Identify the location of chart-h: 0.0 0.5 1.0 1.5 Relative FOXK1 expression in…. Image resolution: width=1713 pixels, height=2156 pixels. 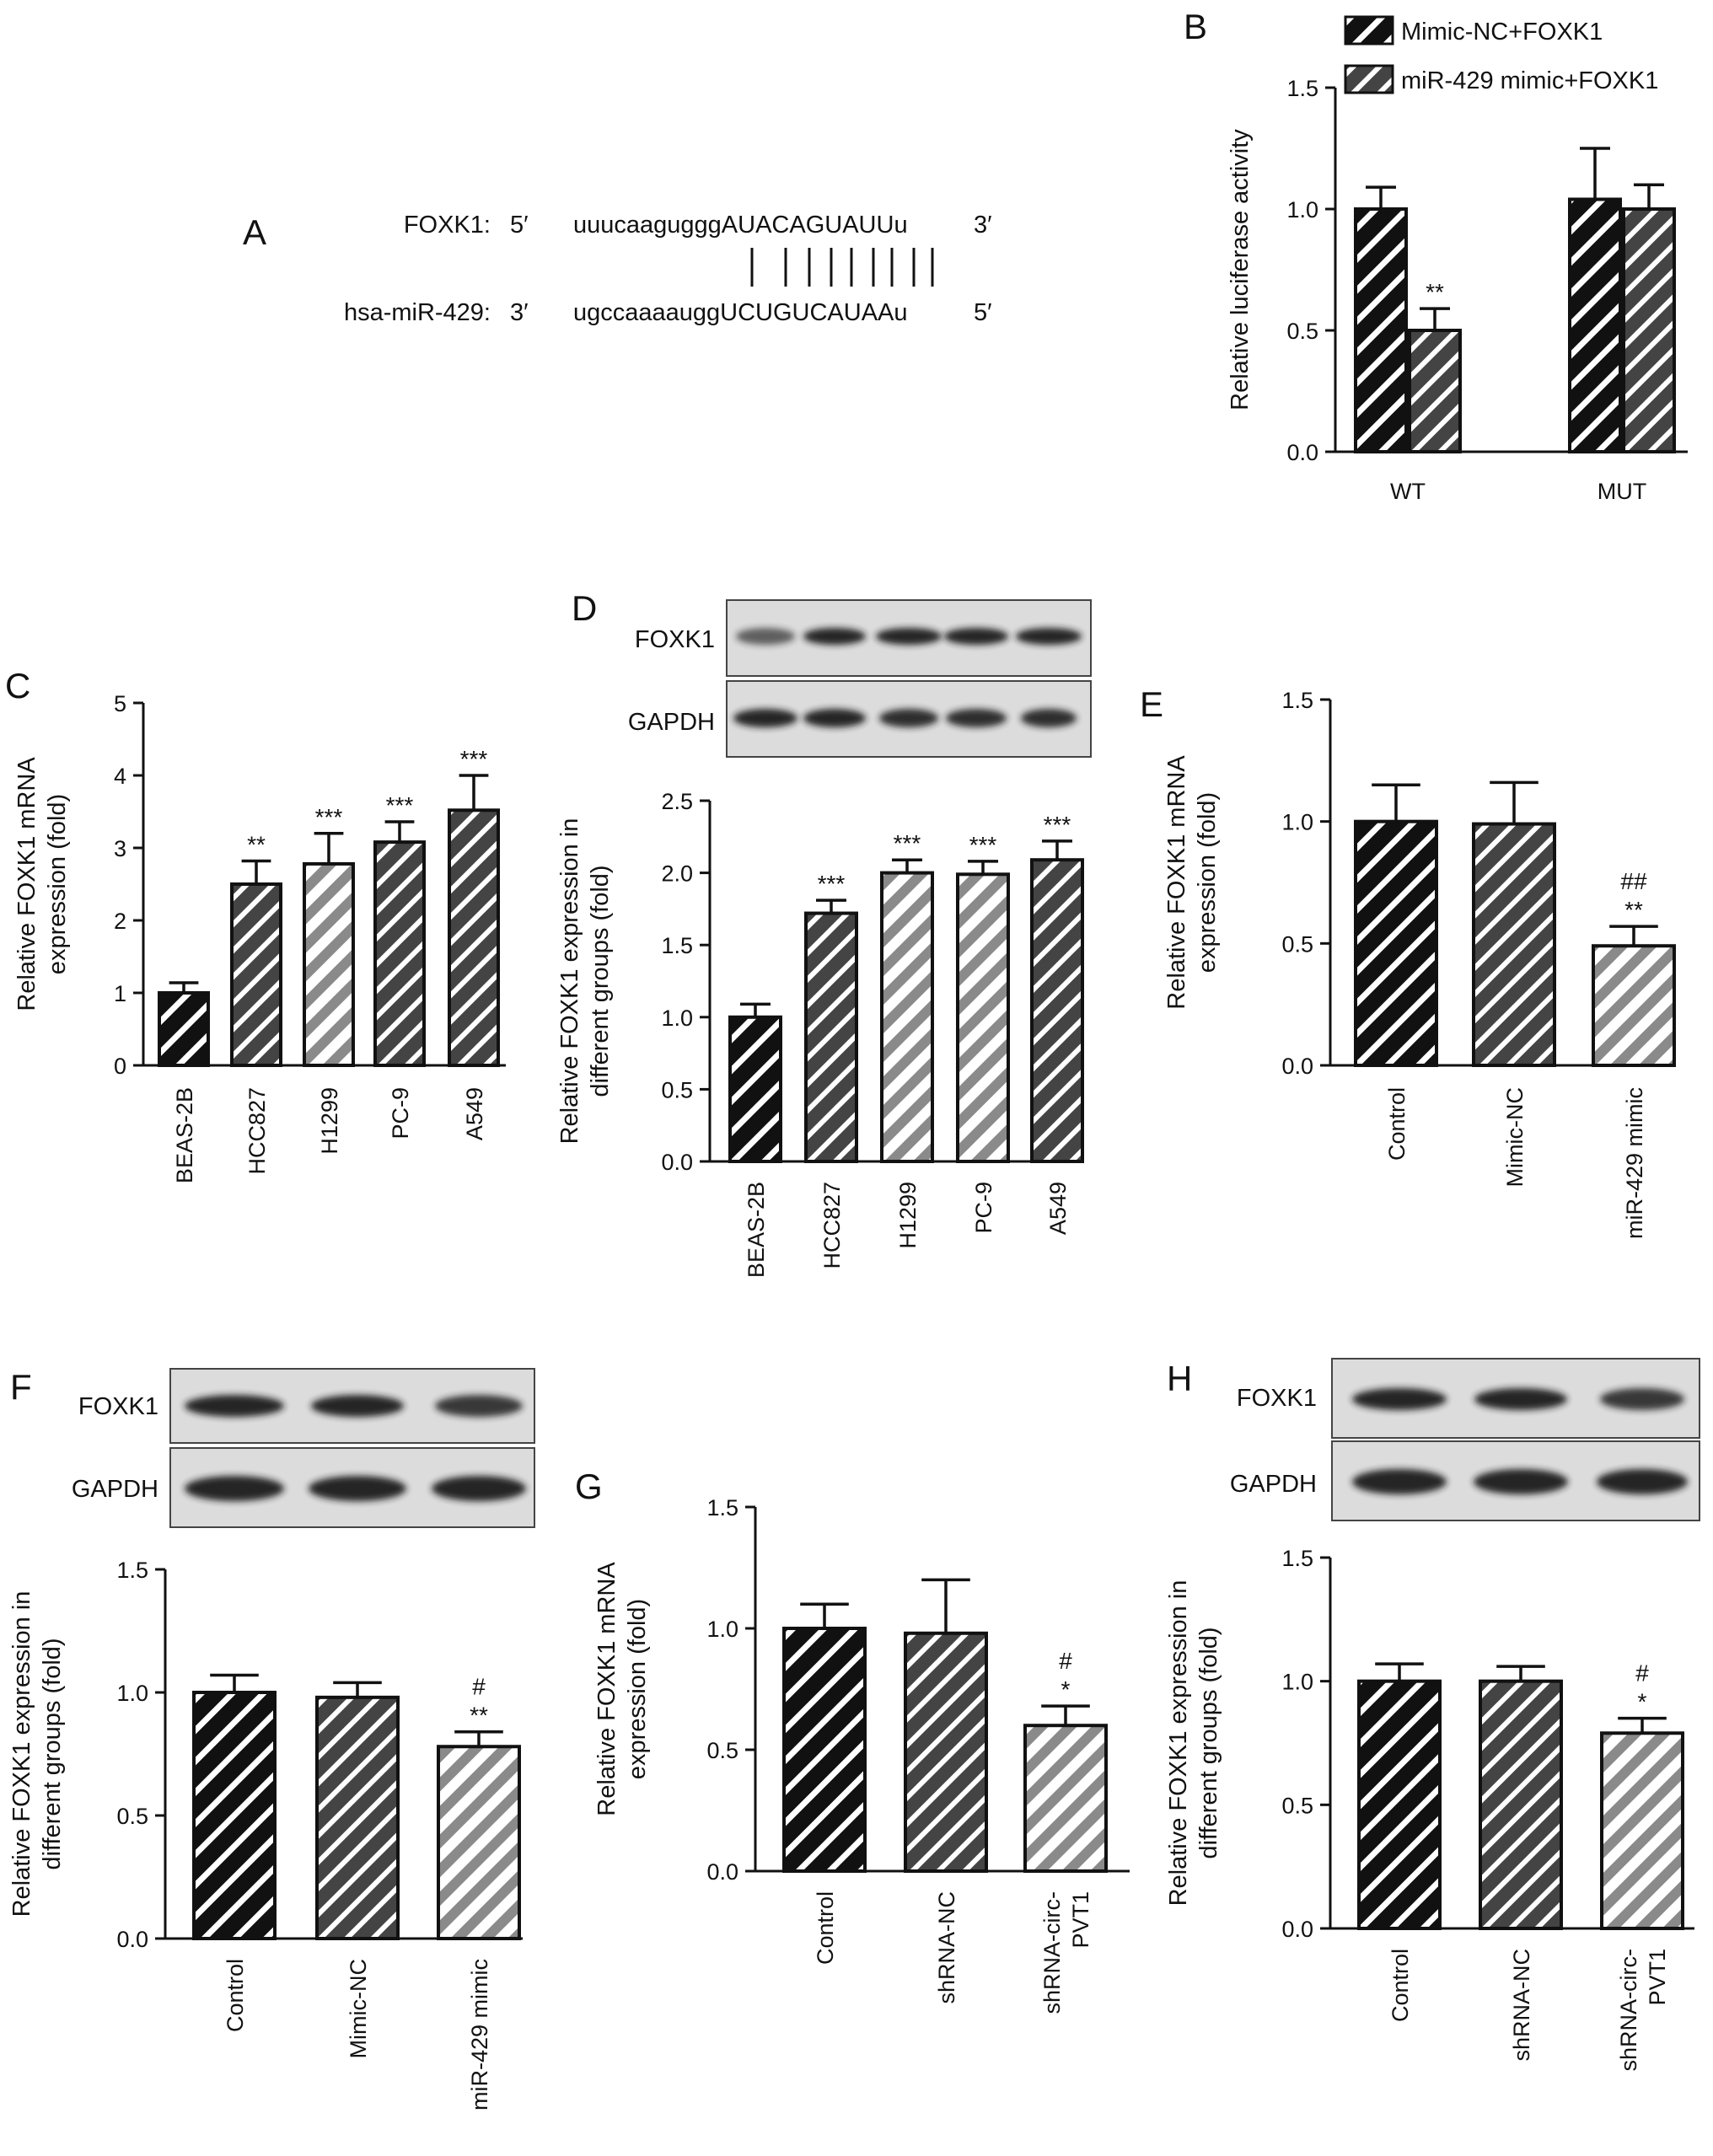
(1429, 1809).